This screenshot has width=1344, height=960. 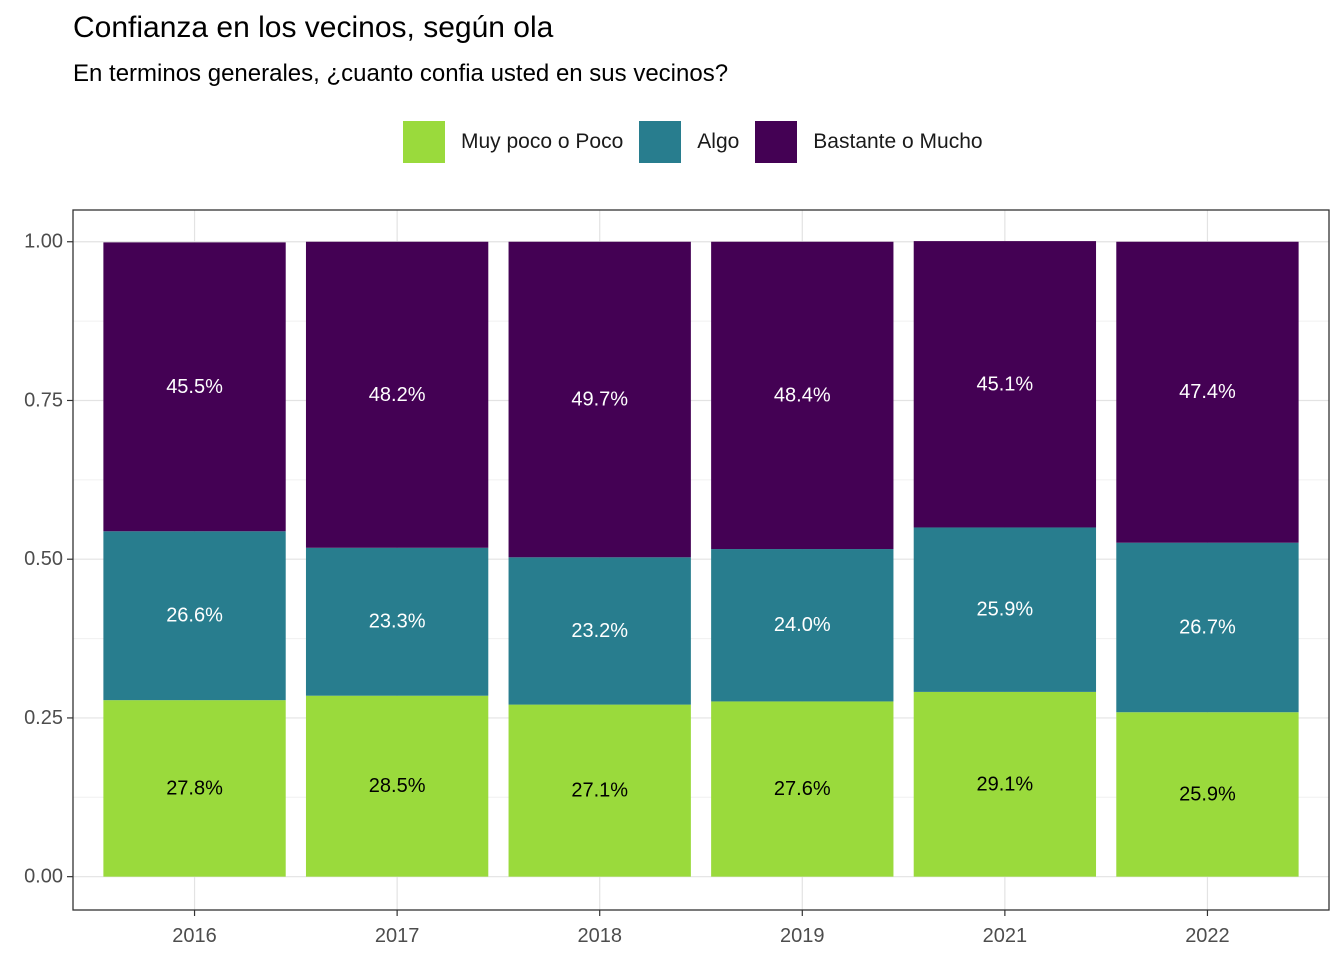 What do you see at coordinates (194, 936) in the screenshot?
I see `x-tick-label: 2016` at bounding box center [194, 936].